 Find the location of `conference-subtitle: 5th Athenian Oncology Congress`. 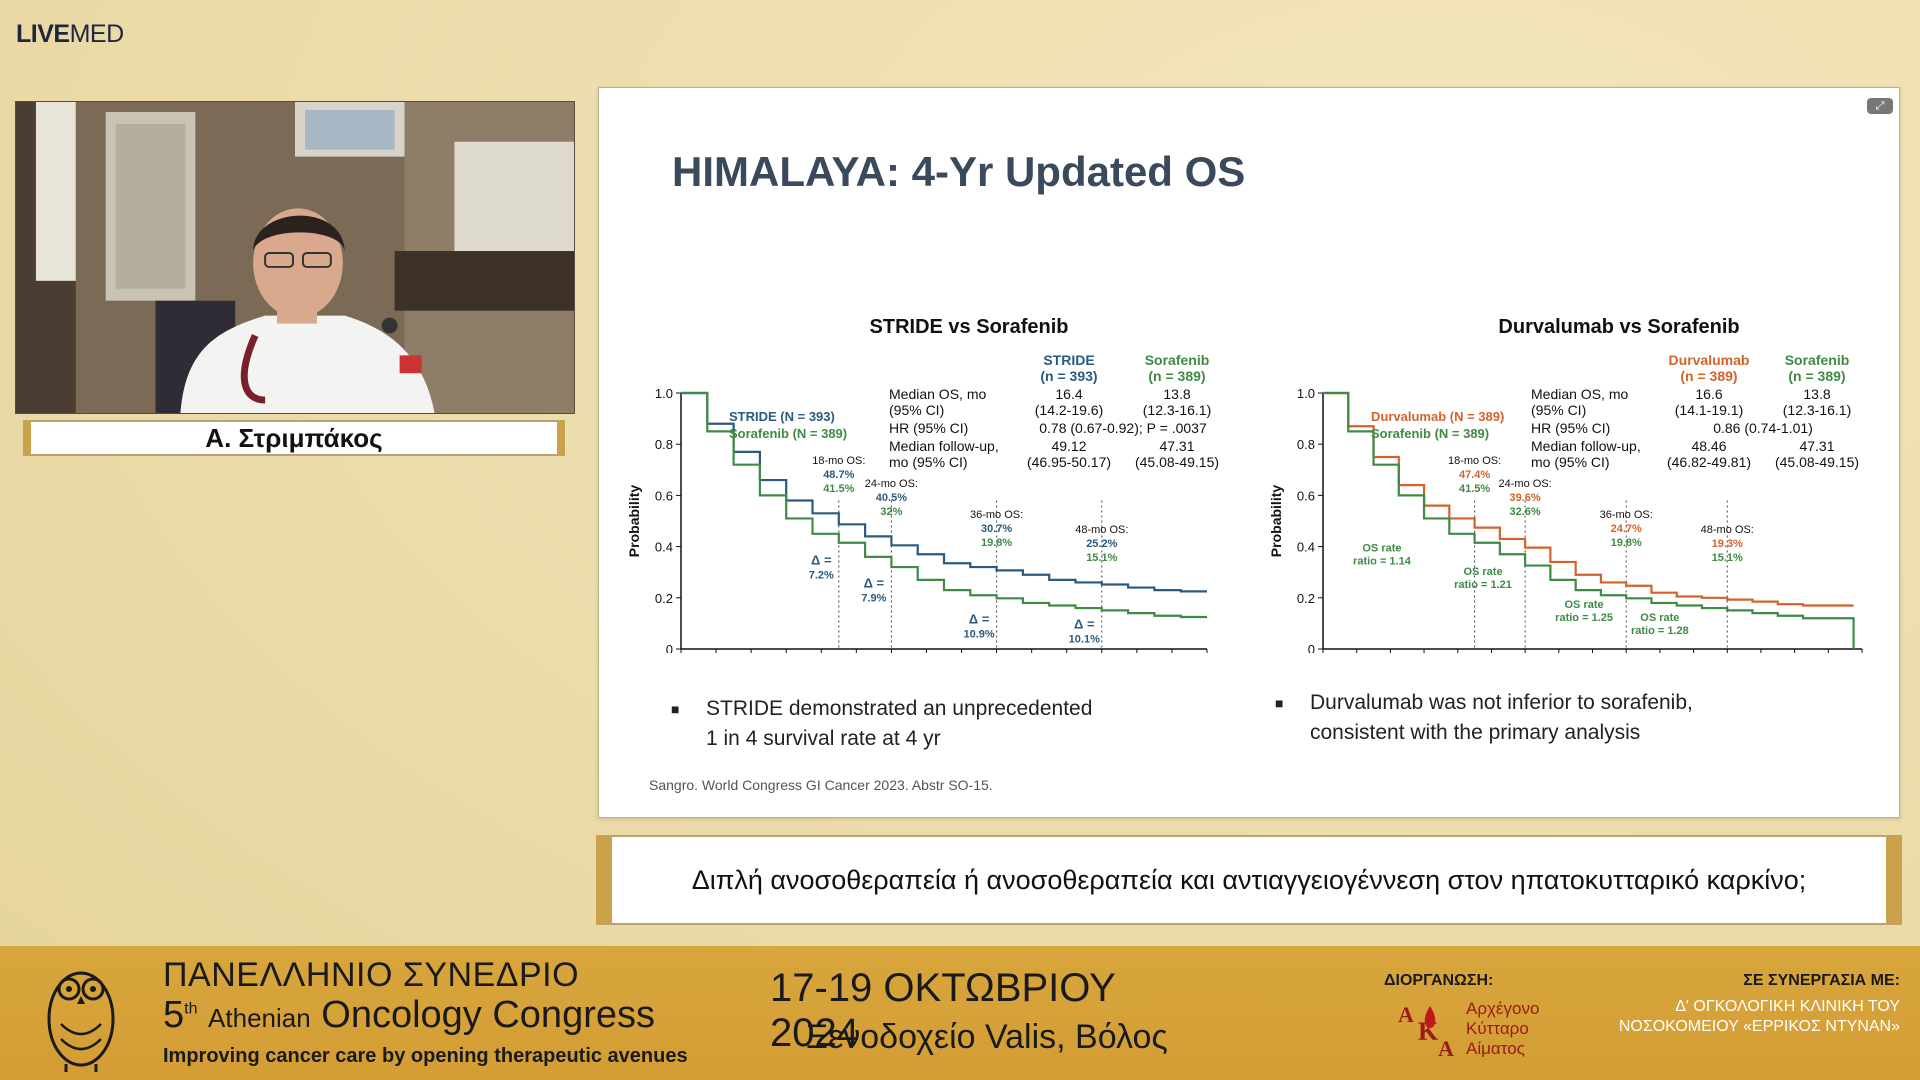

conference-subtitle: 5th Athenian Oncology Congress is located at coordinates (409, 1015).